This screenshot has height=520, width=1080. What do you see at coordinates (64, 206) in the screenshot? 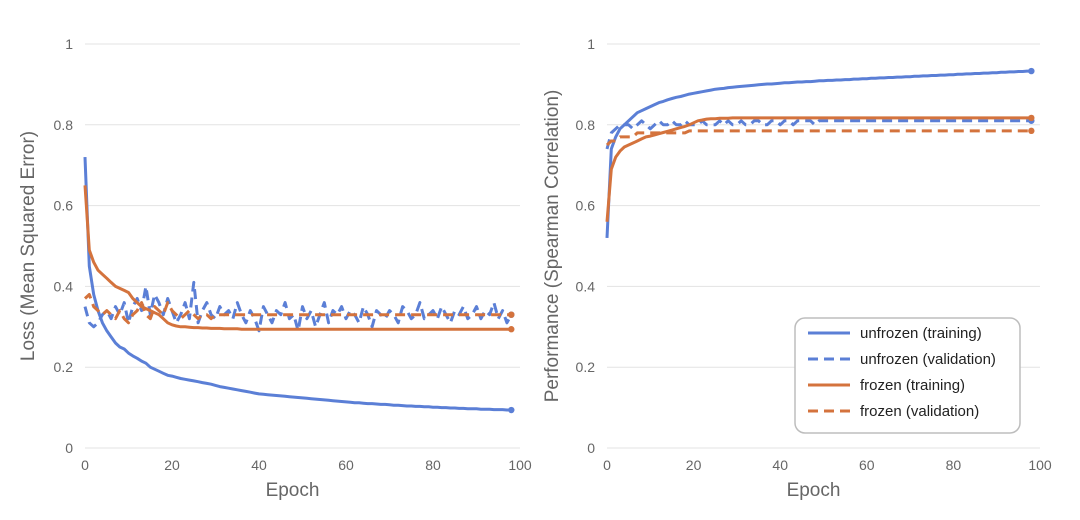
I see `loss-y-tick-label: 0.6` at bounding box center [64, 206].